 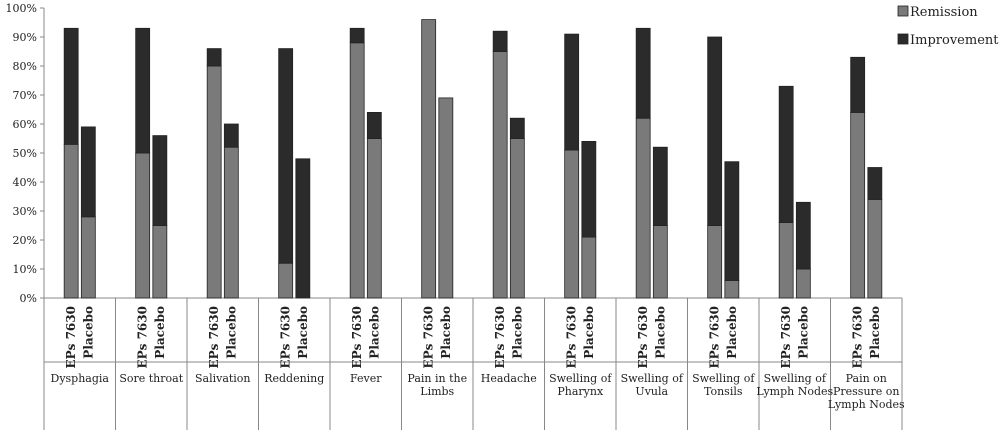 What do you see at coordinates (25, 240) in the screenshot?
I see `y-tick-label: 20%` at bounding box center [25, 240].